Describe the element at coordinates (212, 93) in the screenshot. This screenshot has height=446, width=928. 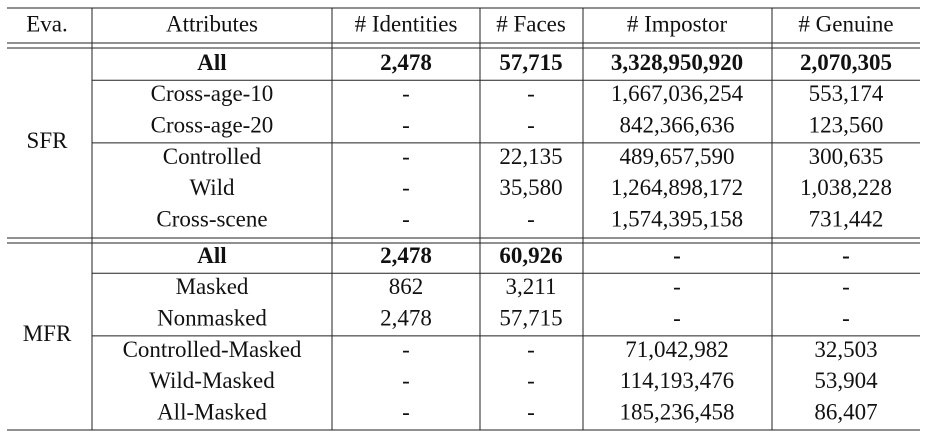
I see `cell: Cross-age-10` at that location.